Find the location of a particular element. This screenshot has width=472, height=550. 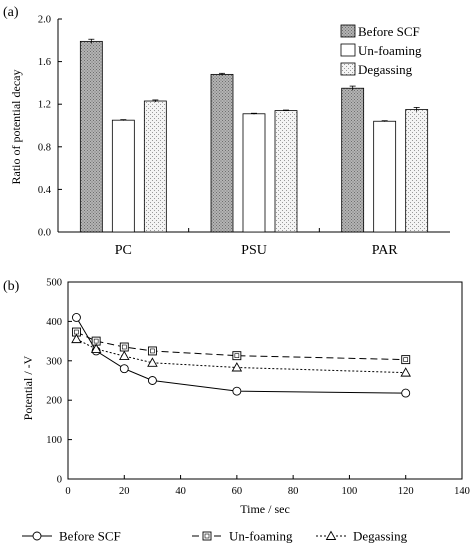

panel-a-category-label: PC is located at coordinates (123, 250).